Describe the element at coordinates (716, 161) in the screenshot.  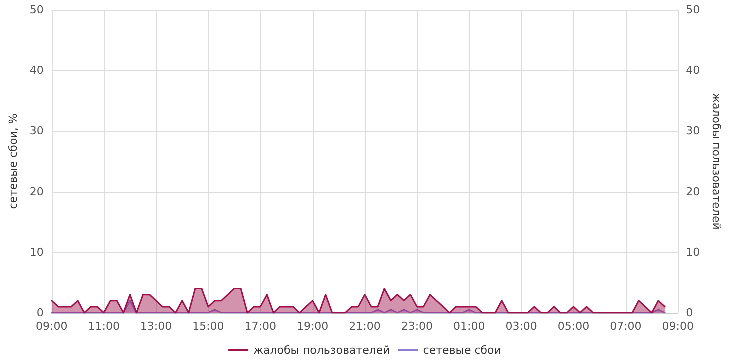
I see `y2-axis-title: жалобы пользователей` at that location.